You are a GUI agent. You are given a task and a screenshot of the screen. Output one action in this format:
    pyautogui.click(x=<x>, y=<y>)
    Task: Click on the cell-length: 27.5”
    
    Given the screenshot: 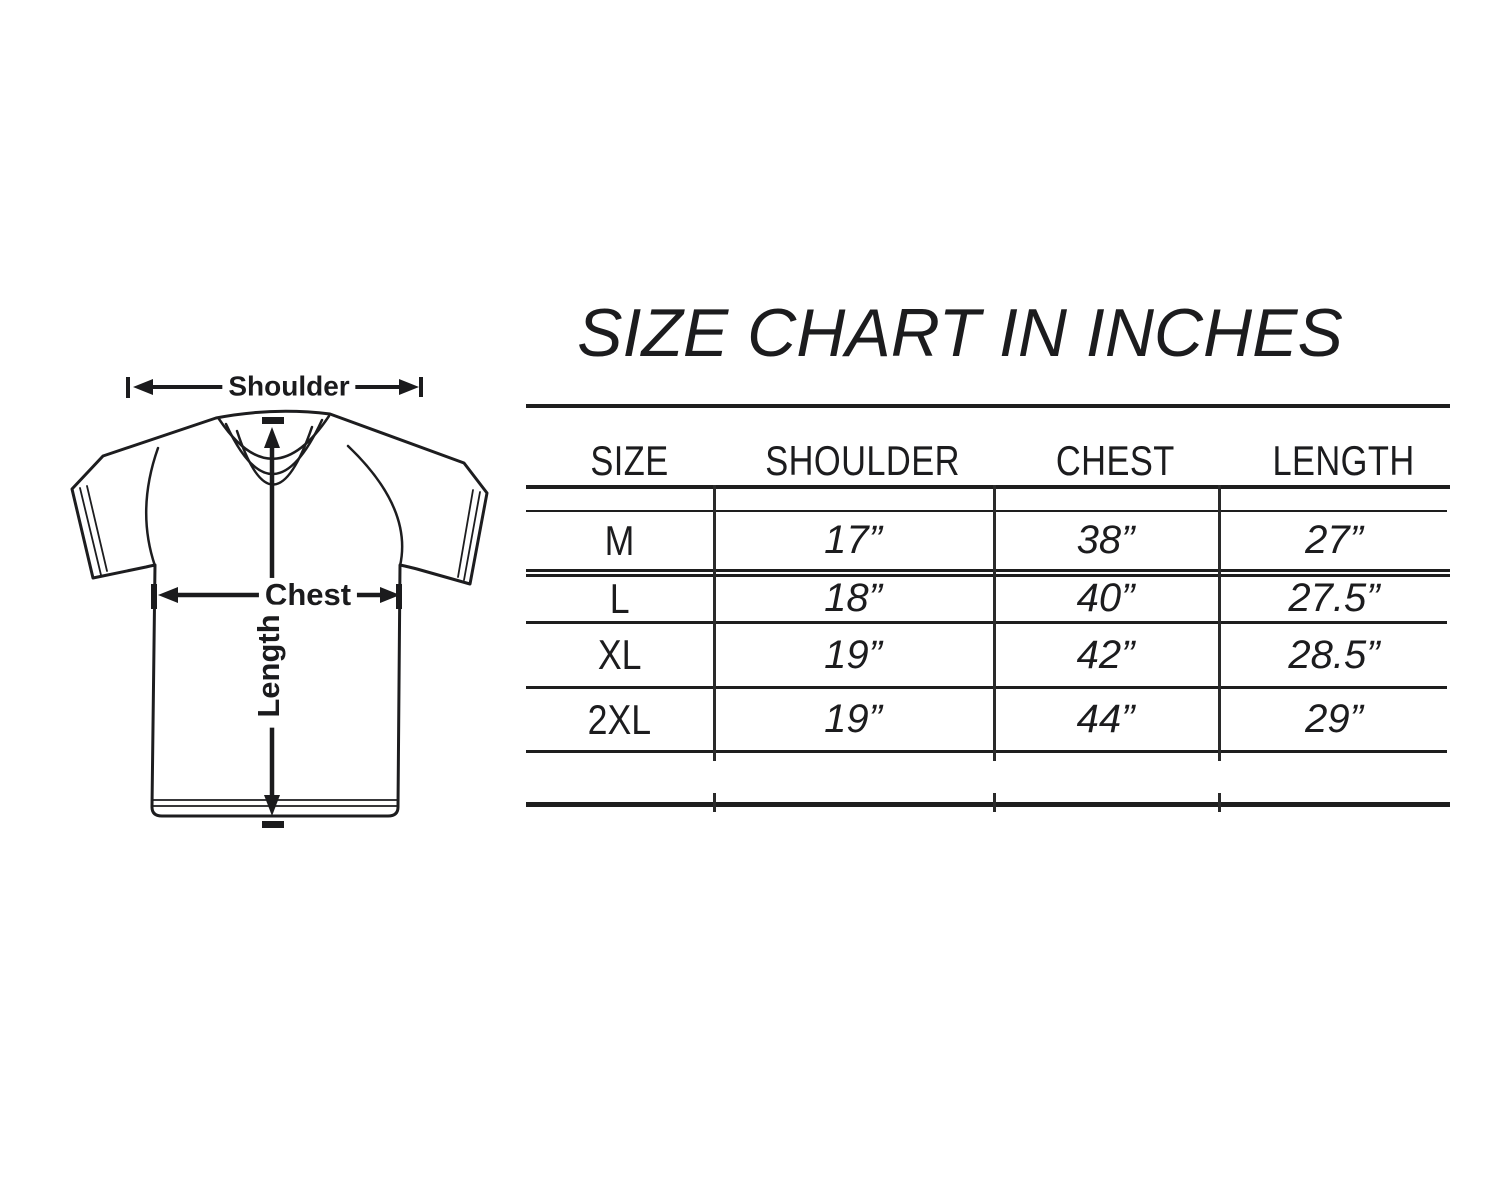 What is the action you would take?
    pyautogui.click(x=1334, y=598)
    